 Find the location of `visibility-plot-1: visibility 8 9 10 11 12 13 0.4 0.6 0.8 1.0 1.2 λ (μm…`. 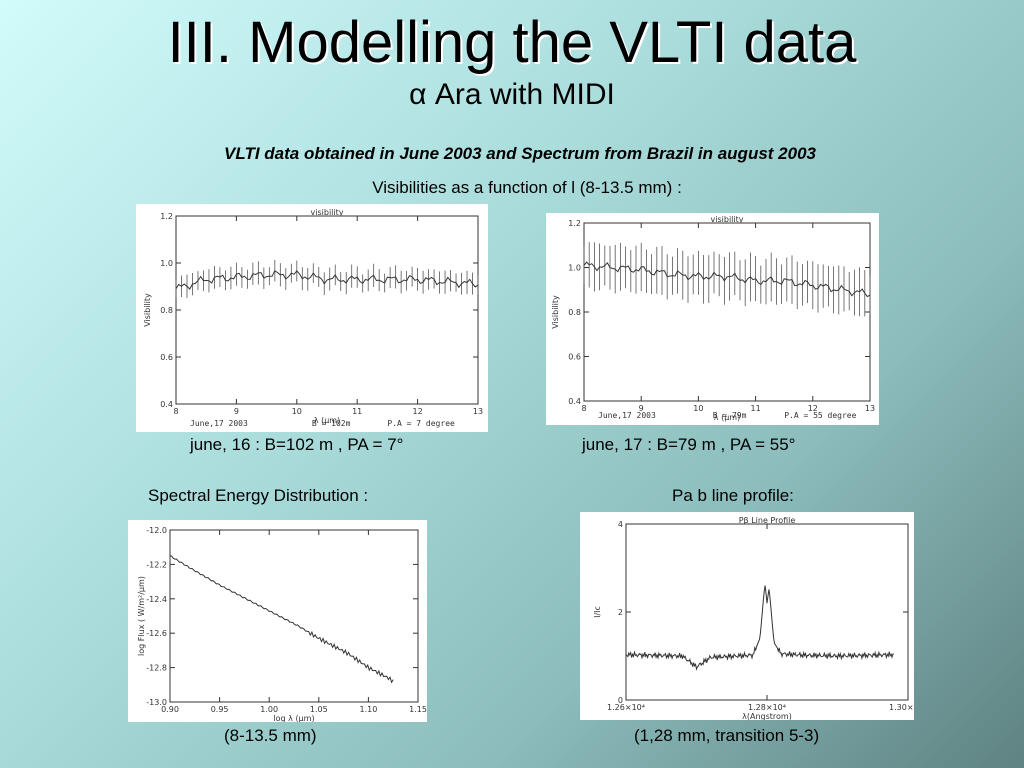

visibility-plot-1: visibility 8 9 10 11 12 13 0.4 0.6 0.8 1.0 1.2 λ (μm… is located at coordinates (313, 318).